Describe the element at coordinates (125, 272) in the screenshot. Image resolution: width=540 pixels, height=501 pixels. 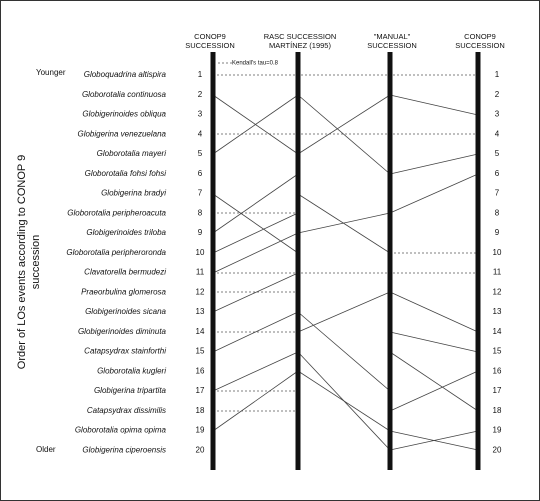
I see `species-name: Clavatorella bermudezi` at that location.